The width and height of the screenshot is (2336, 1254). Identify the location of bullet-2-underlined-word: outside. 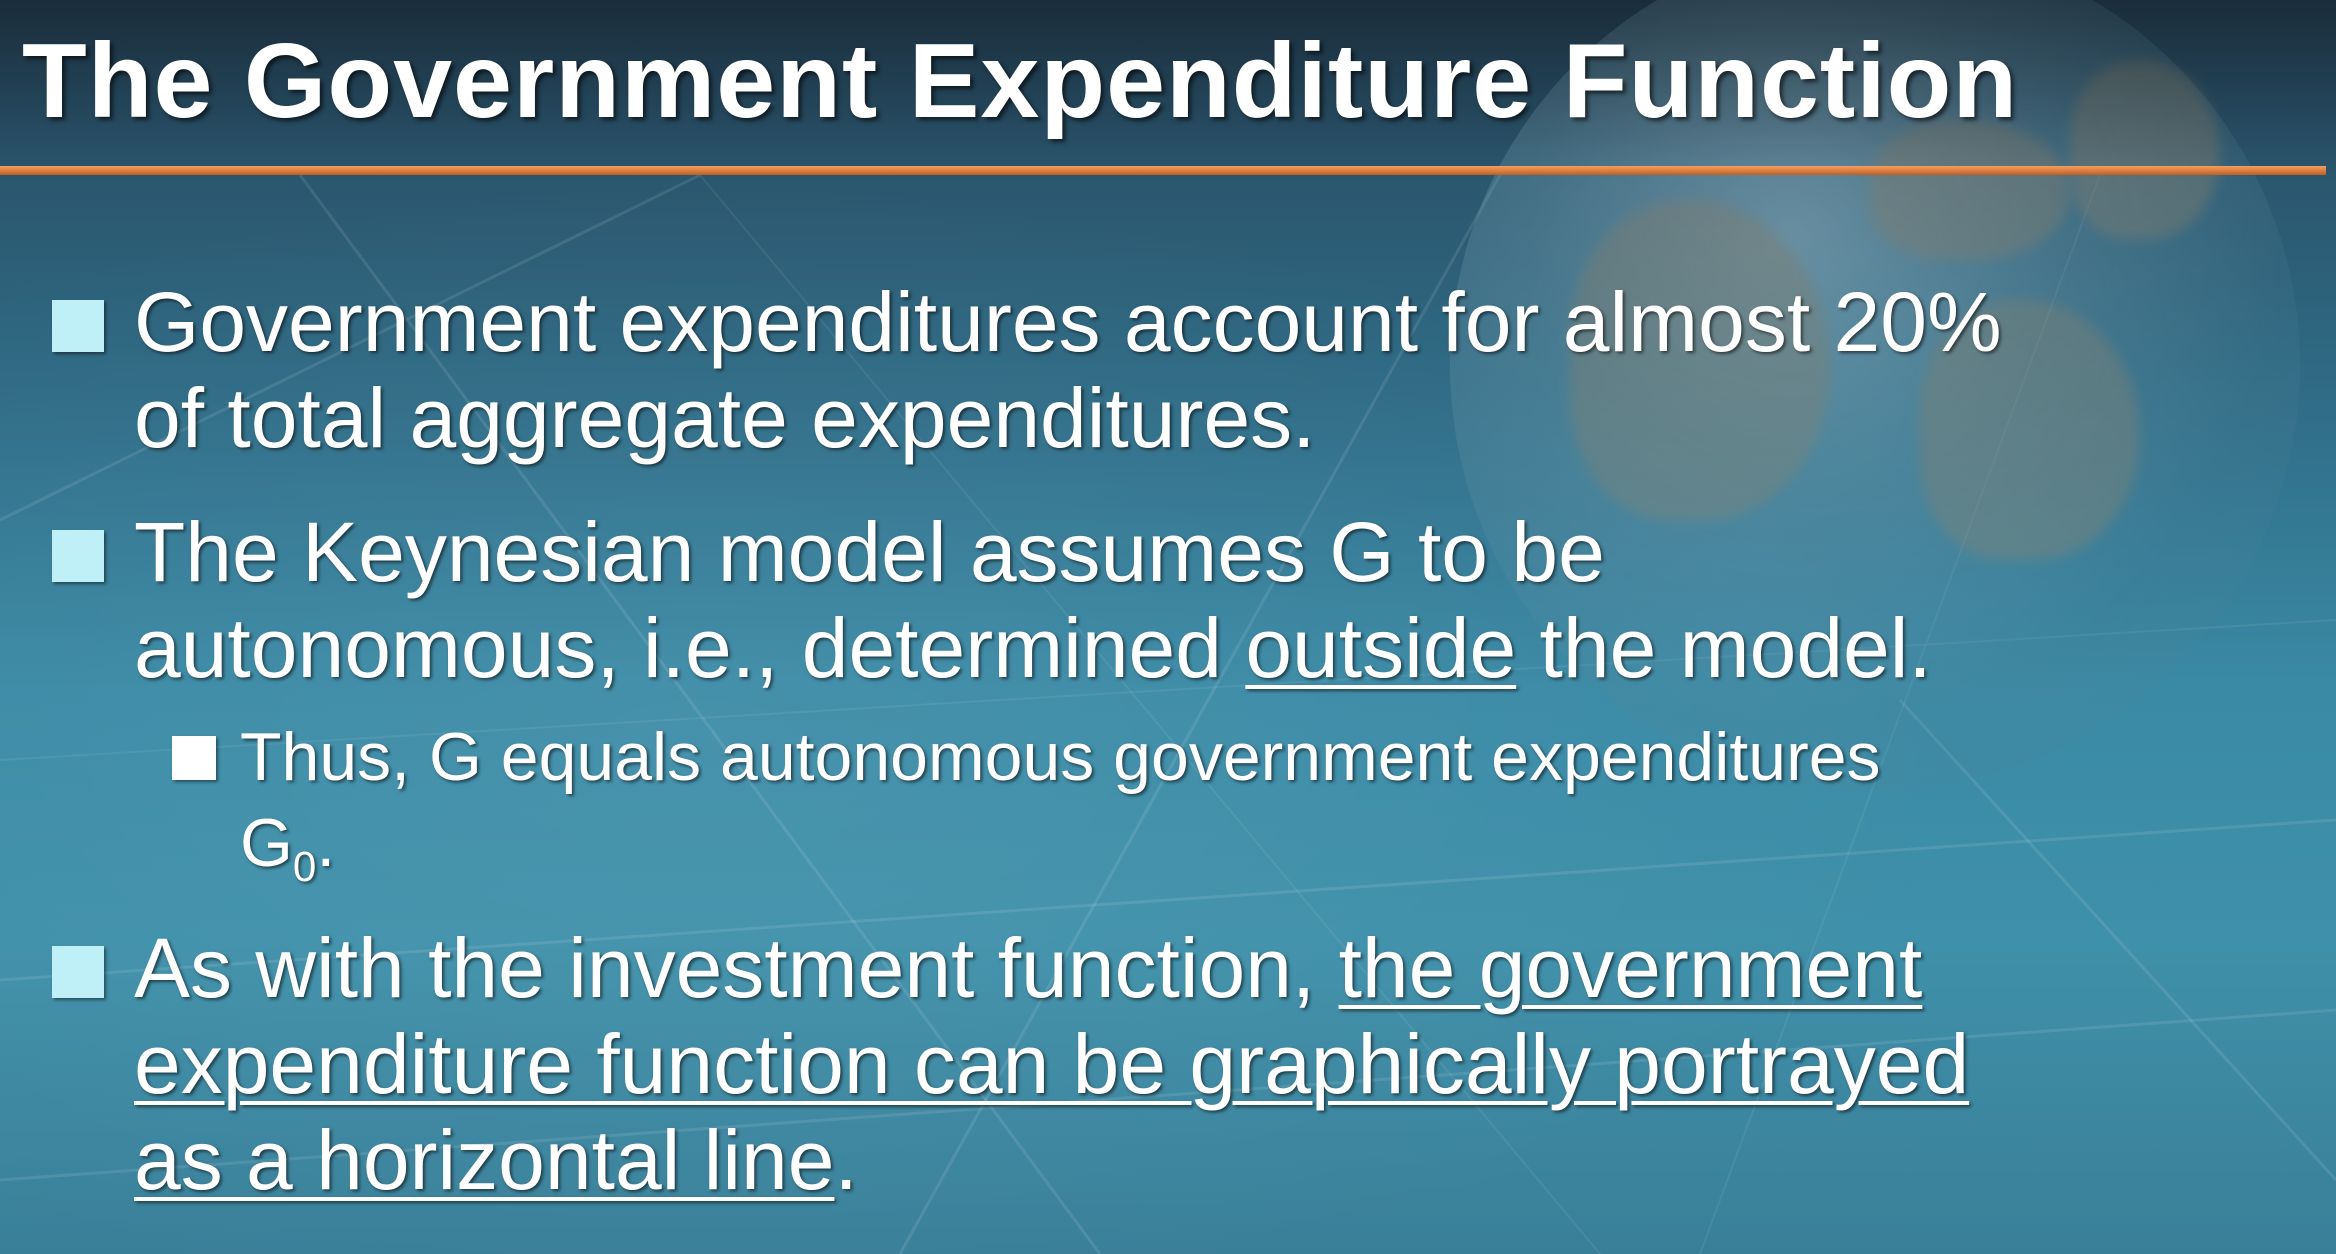
(1381, 648).